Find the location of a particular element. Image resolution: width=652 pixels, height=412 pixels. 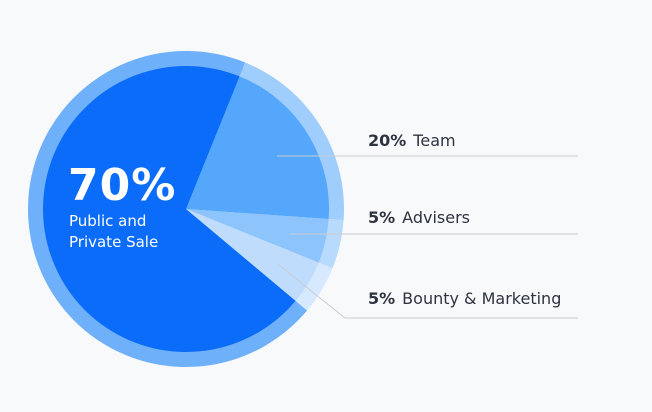

callout-bounty: 5% Bounty & Marketing is located at coordinates (464, 298).